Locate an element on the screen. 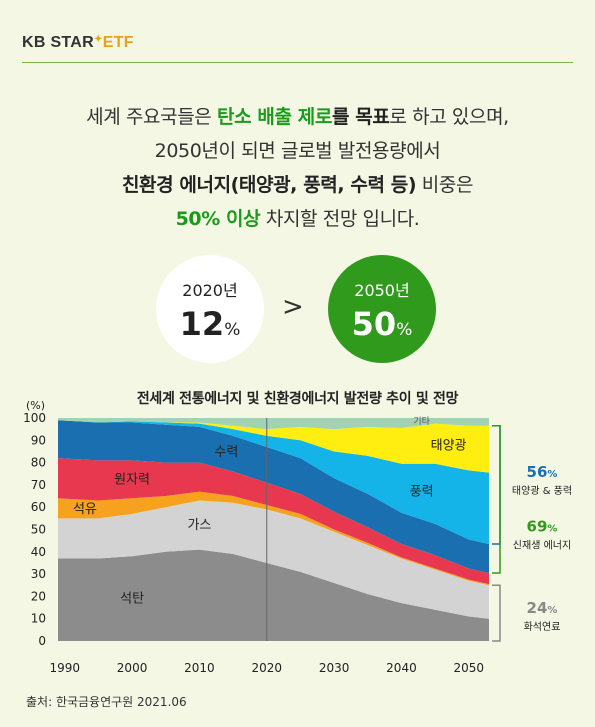 This screenshot has height=727, width=595. y-tick-20: 20 is located at coordinates (38, 596).